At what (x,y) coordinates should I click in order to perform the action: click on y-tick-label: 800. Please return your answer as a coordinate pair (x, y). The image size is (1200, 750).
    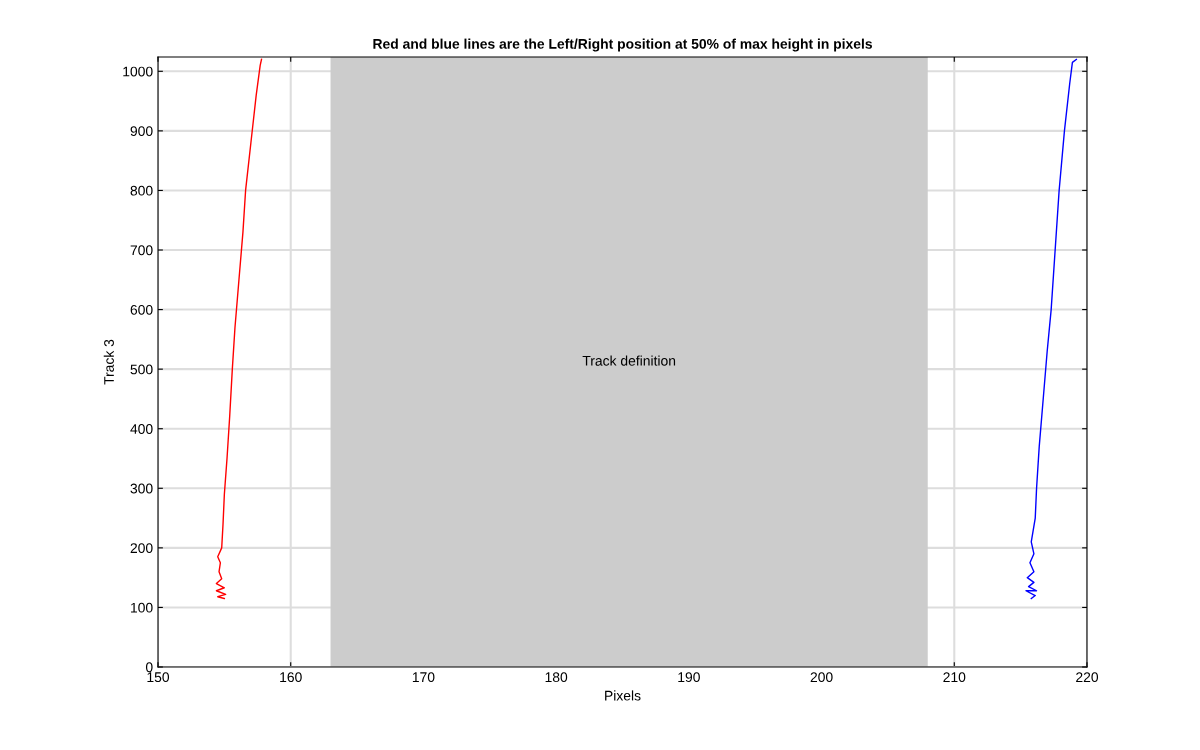
    Looking at the image, I should click on (141, 190).